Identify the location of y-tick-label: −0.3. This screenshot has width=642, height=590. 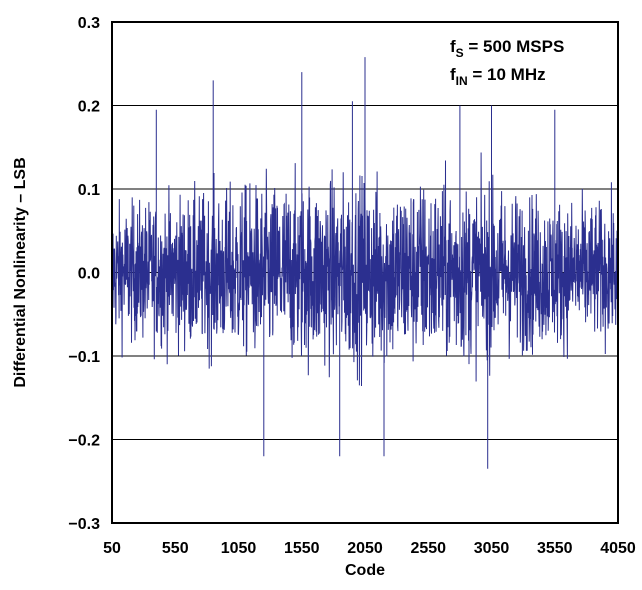
(84, 524).